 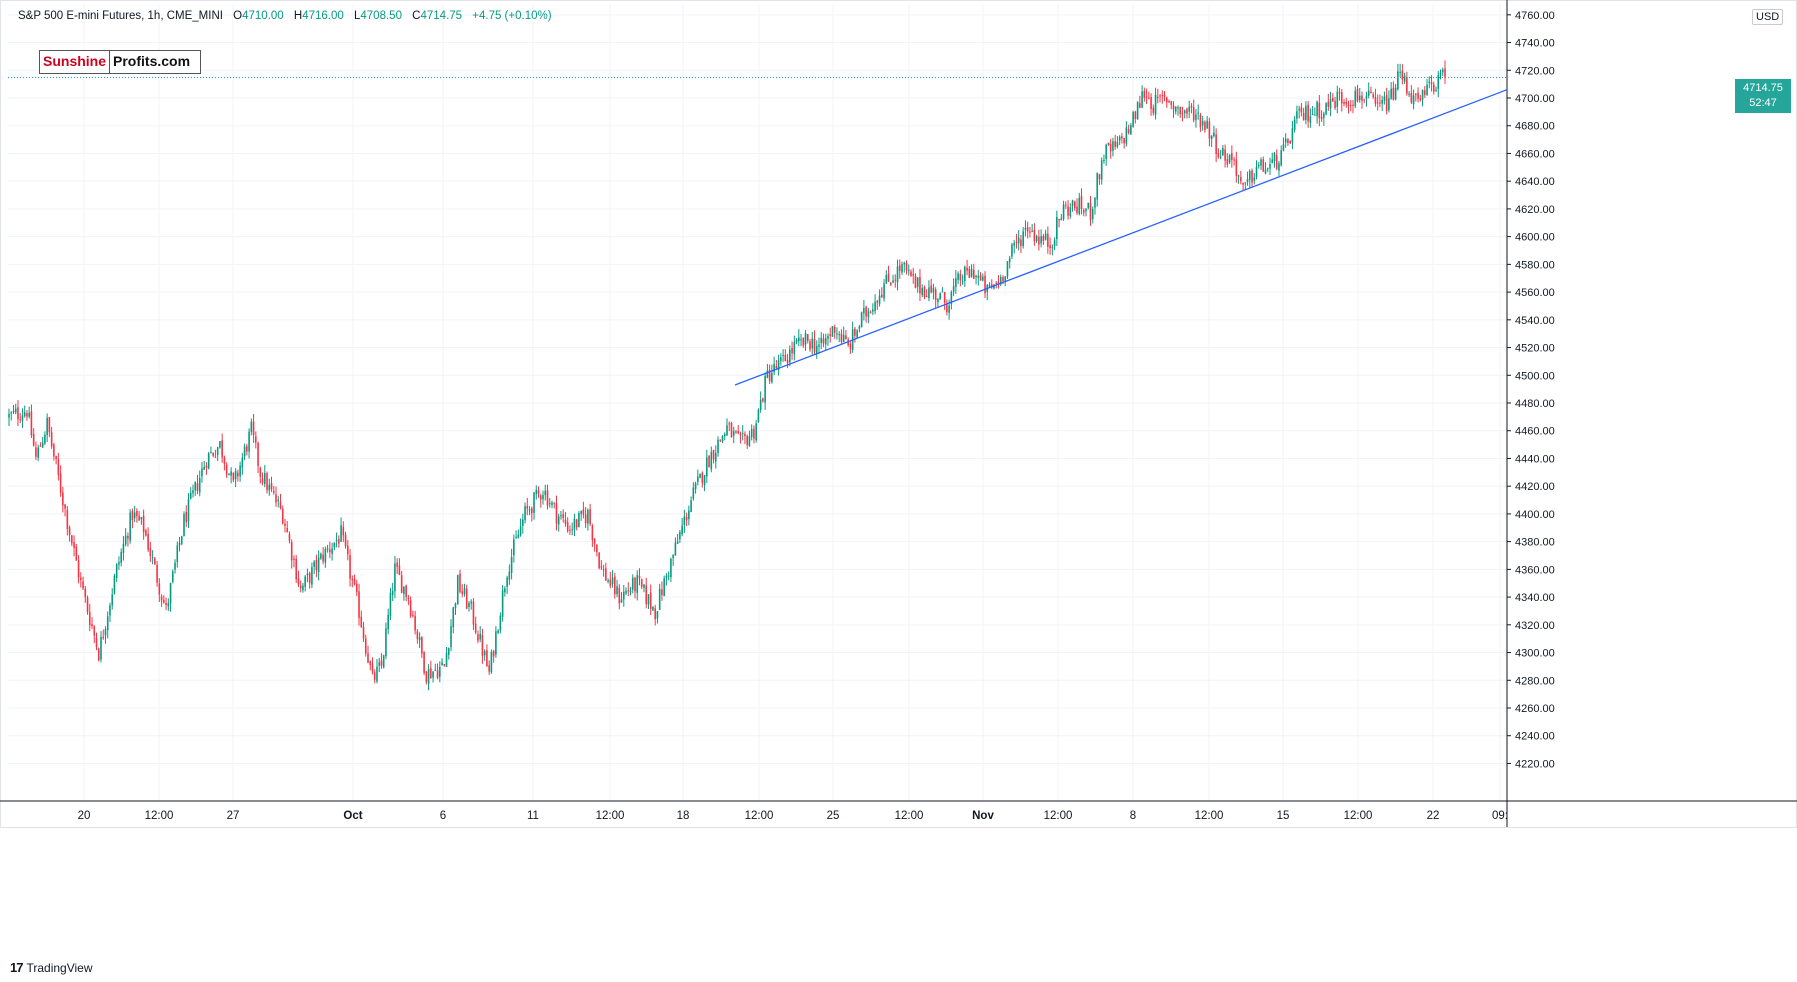 What do you see at coordinates (51, 967) in the screenshot?
I see `tradingview-branding: 17 TradingView` at bounding box center [51, 967].